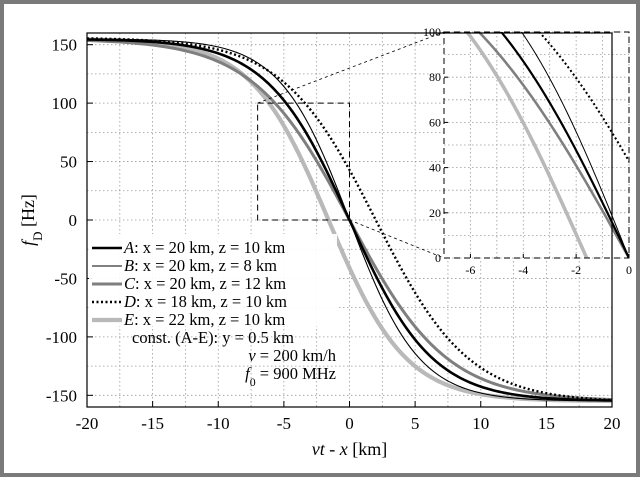 This screenshot has height=477, width=640. Describe the element at coordinates (204, 247) in the screenshot. I see `legend-label-a: A: x = 20 km, z = 10 km` at that location.